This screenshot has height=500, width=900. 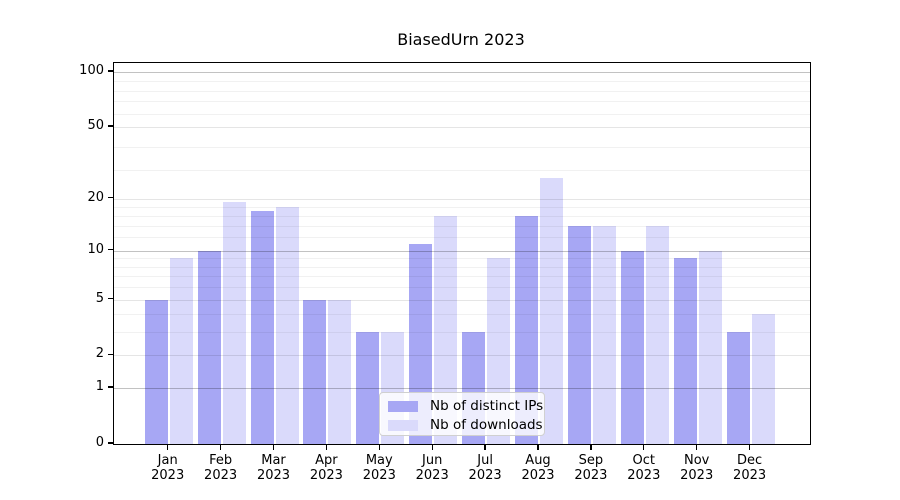 I want to click on bar-ips-apr, so click(x=315, y=371).